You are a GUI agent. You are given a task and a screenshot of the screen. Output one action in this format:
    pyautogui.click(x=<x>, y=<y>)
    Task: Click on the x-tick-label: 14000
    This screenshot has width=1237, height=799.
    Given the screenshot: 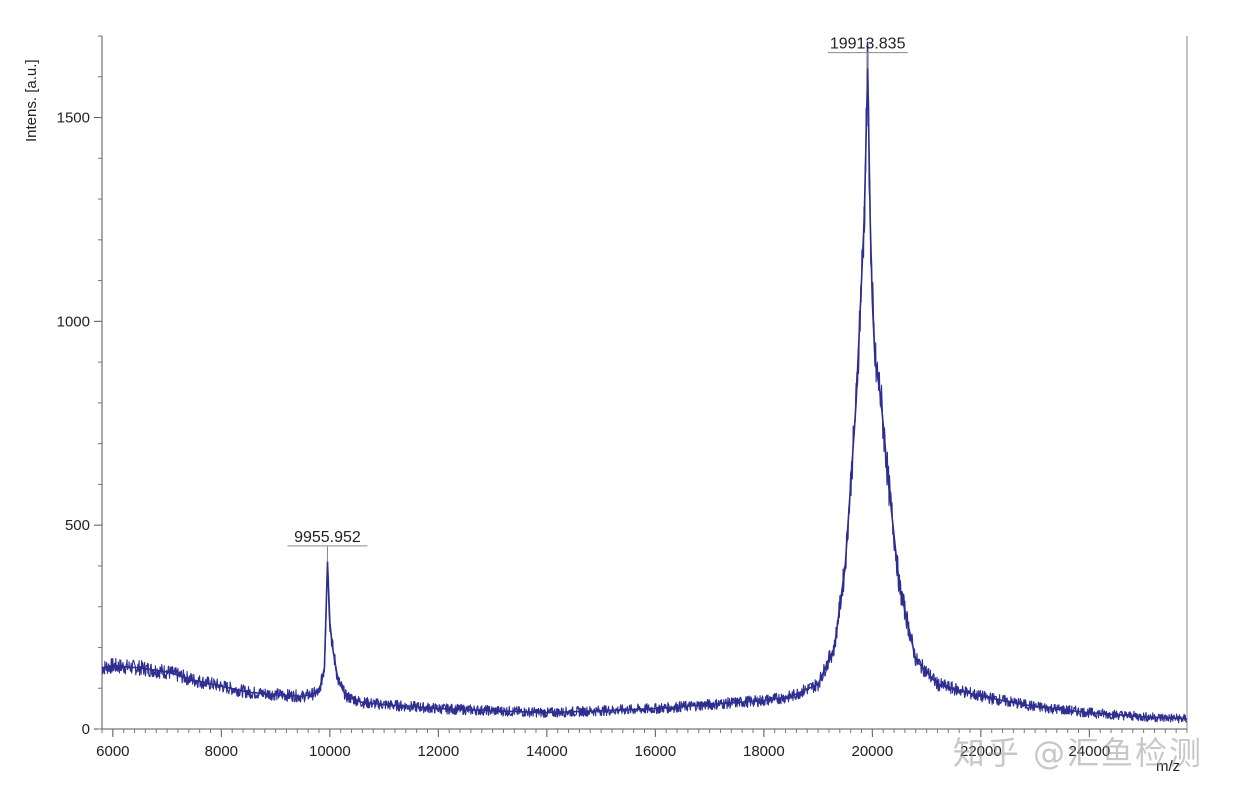 What is the action you would take?
    pyautogui.click(x=547, y=751)
    